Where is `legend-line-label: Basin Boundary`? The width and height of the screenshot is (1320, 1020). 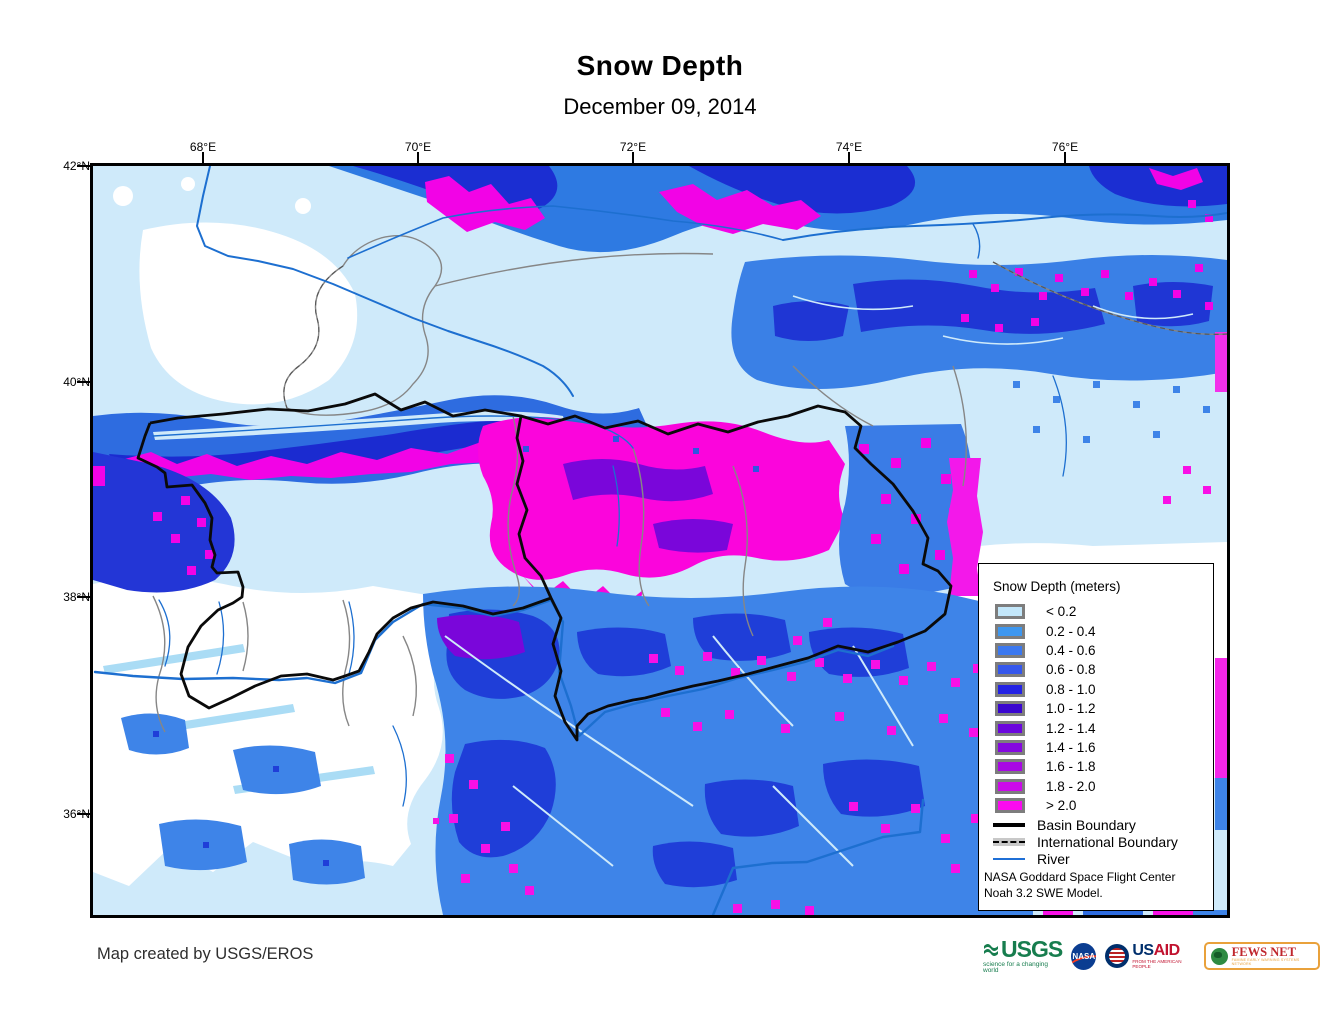
legend-line-label: Basin Boundary is located at coordinates (1086, 824).